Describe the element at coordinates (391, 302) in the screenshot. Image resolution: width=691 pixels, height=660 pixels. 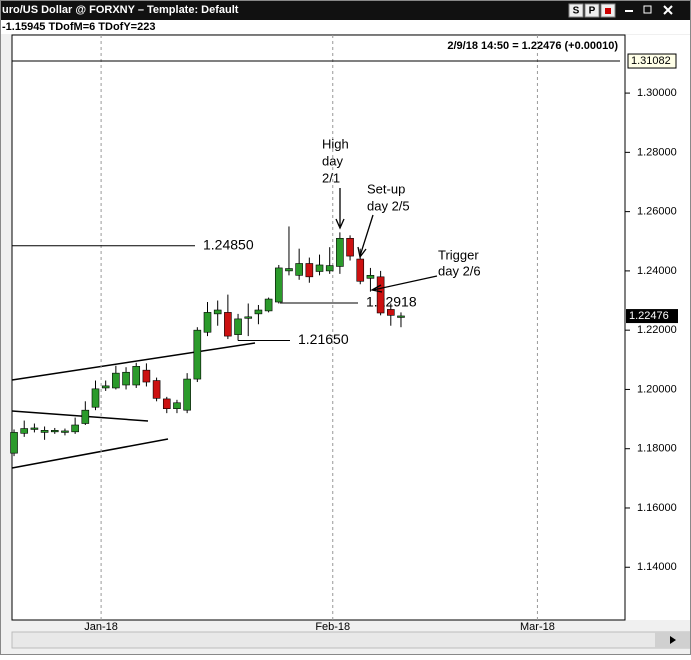
I see `level-label: 1.22918` at that location.